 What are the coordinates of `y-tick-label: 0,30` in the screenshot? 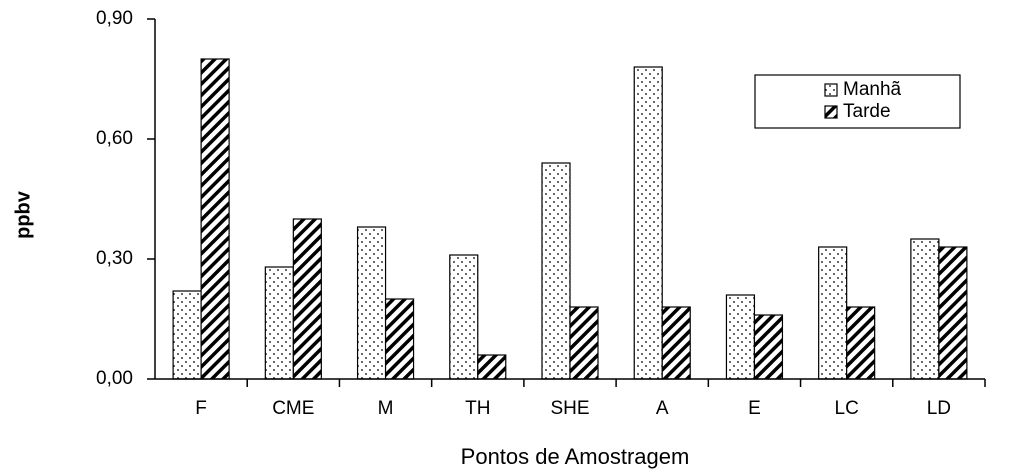 It's located at (114, 258).